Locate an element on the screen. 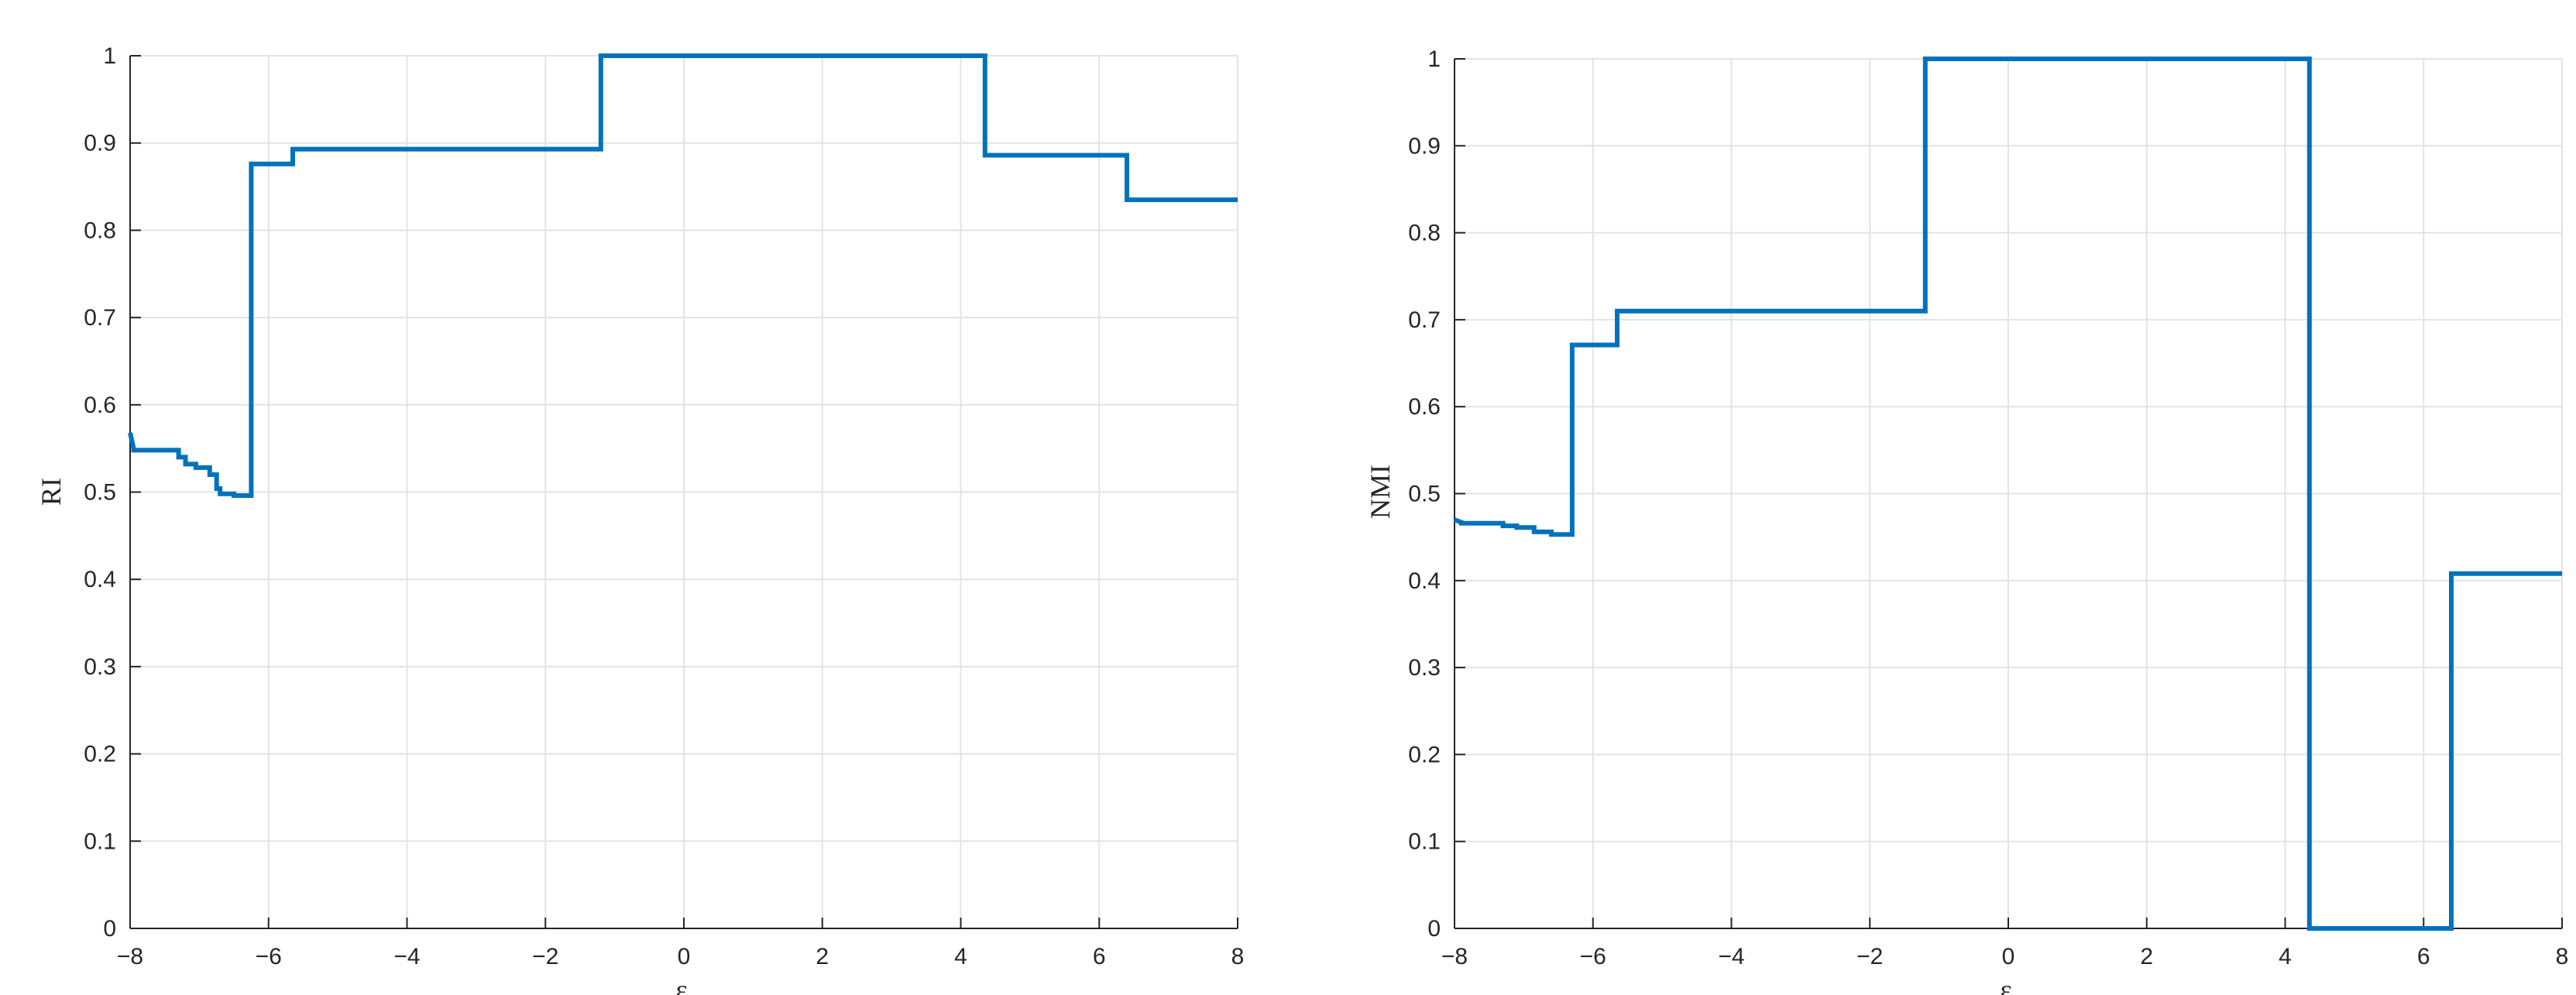 This screenshot has width=2576, height=995. nmi-y-tick-label: 0.6 is located at coordinates (1424, 407).